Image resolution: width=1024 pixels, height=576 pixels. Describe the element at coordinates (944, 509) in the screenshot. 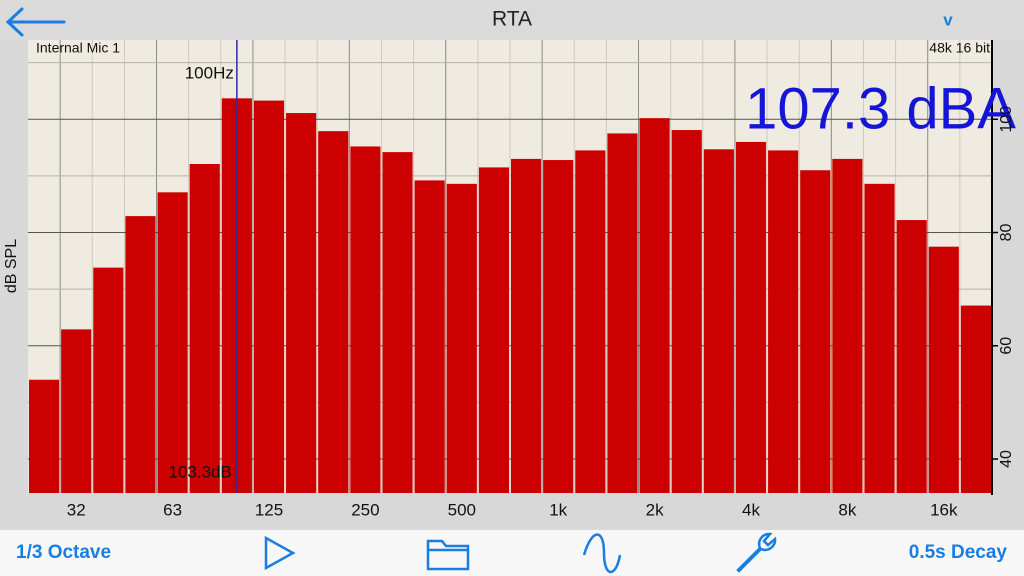

I see `x-tick-label: 16k` at that location.